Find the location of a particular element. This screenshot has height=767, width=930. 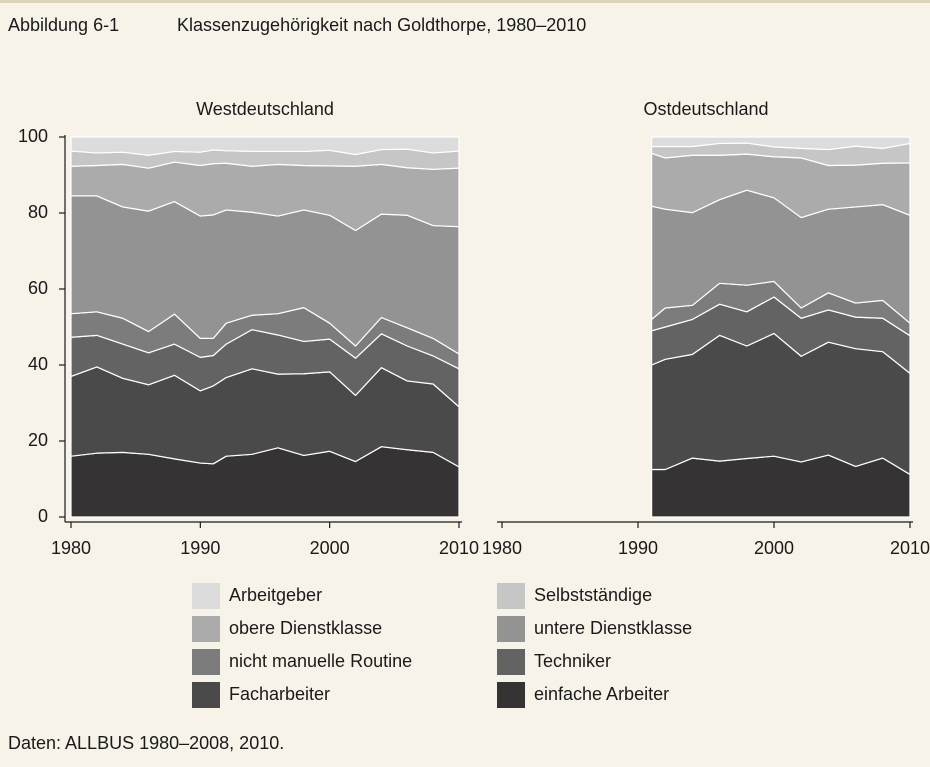

source-note: Daten: ALLBUS 1980–2008, 2010. is located at coordinates (146, 743).